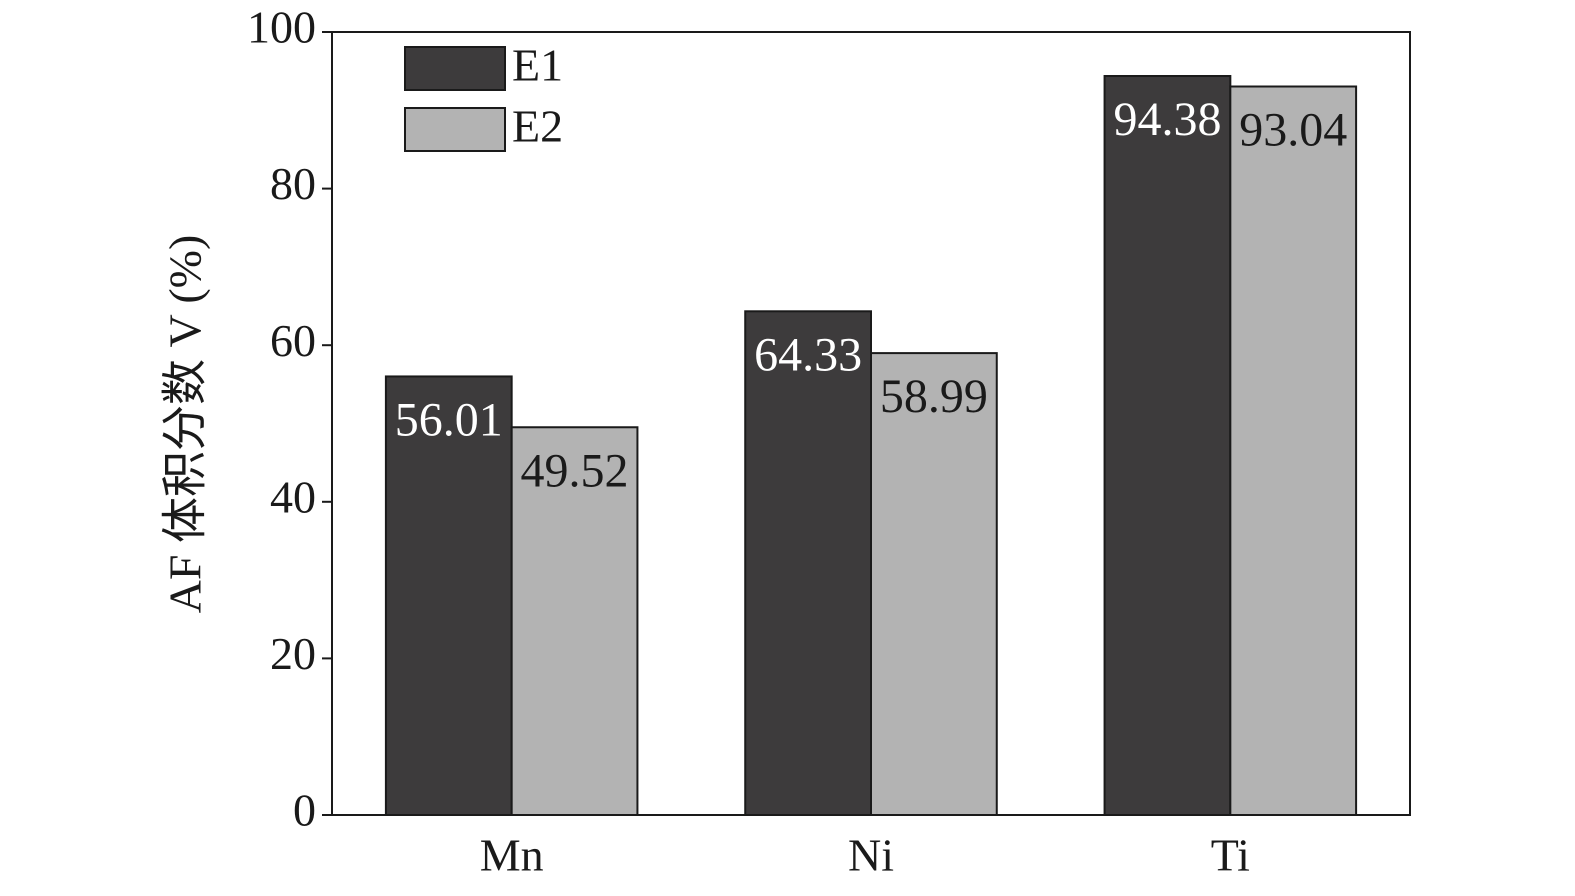 This screenshot has height=896, width=1575. What do you see at coordinates (575, 470) in the screenshot?
I see `value-label: 49.52` at bounding box center [575, 470].